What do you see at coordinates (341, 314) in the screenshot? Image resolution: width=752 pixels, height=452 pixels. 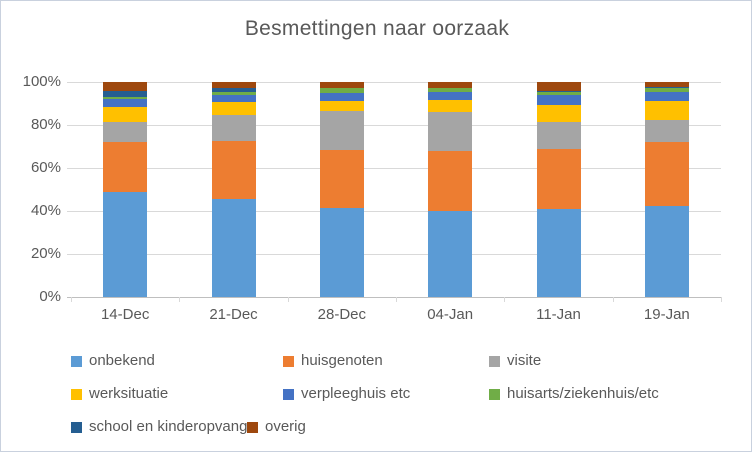 I see `x-axis-label: 28-Dec` at bounding box center [341, 314].